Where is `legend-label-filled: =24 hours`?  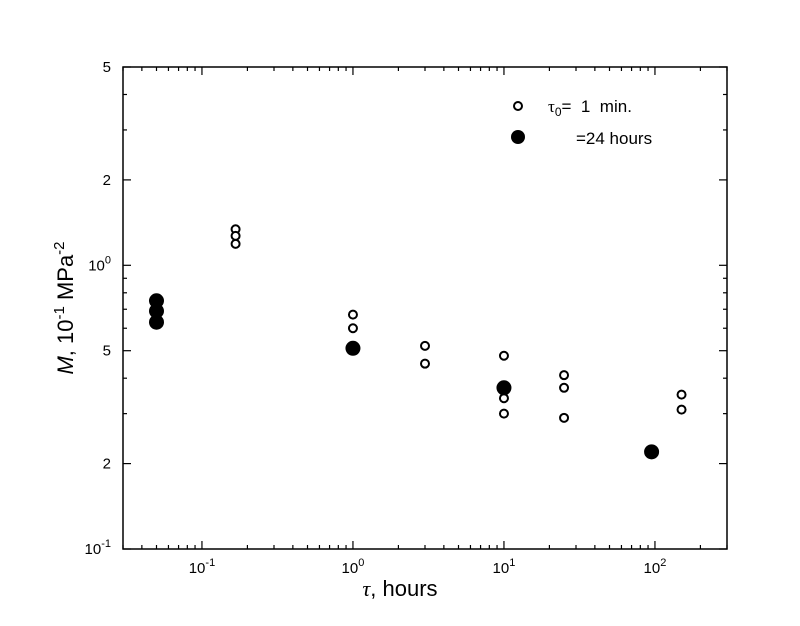 legend-label-filled: =24 hours is located at coordinates (614, 138).